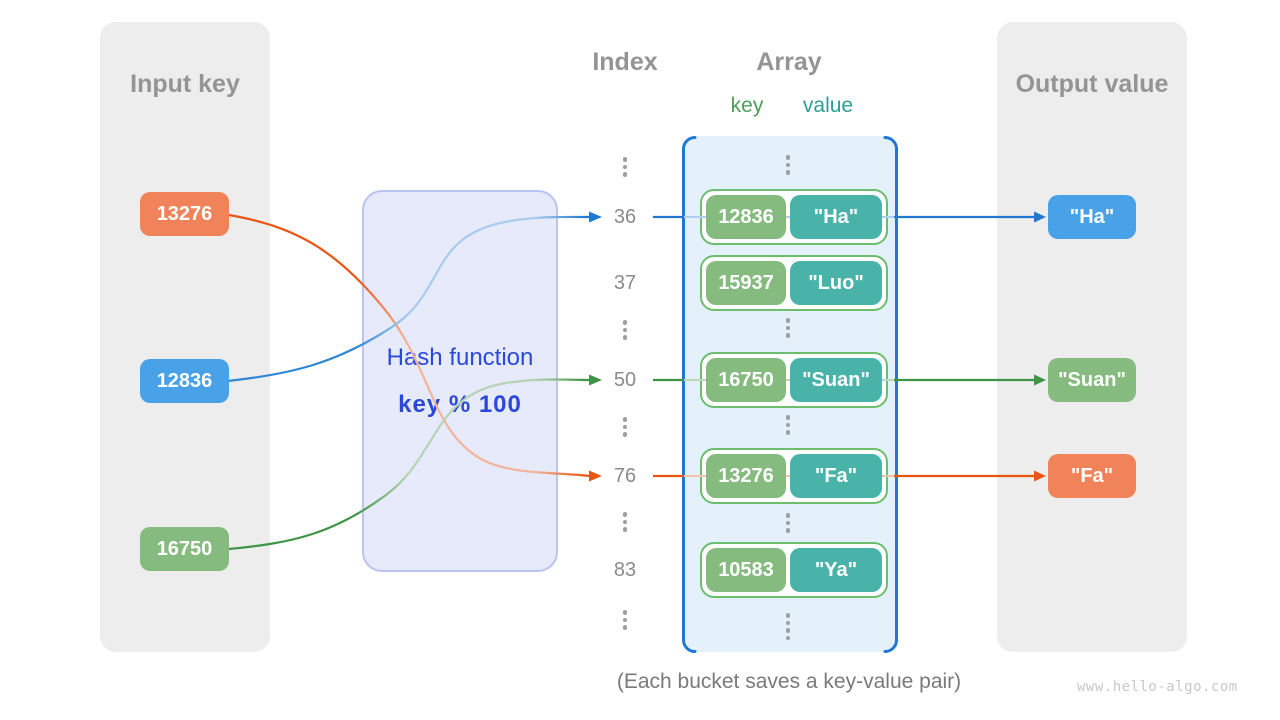 This screenshot has height=720, width=1280. What do you see at coordinates (746, 570) in the screenshot?
I see `bucket-key: 10583` at bounding box center [746, 570].